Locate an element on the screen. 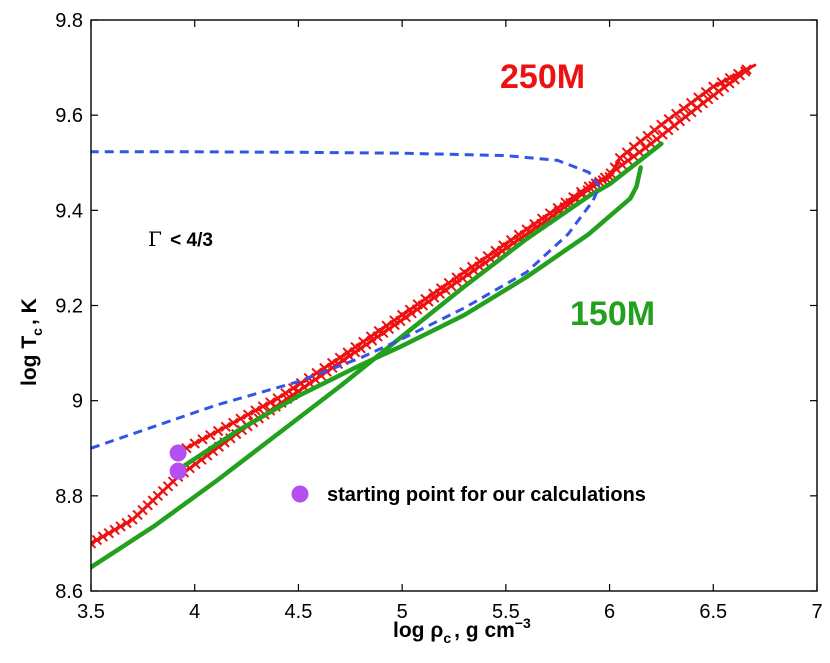  x-tick-label: 6 is located at coordinates (609, 612).